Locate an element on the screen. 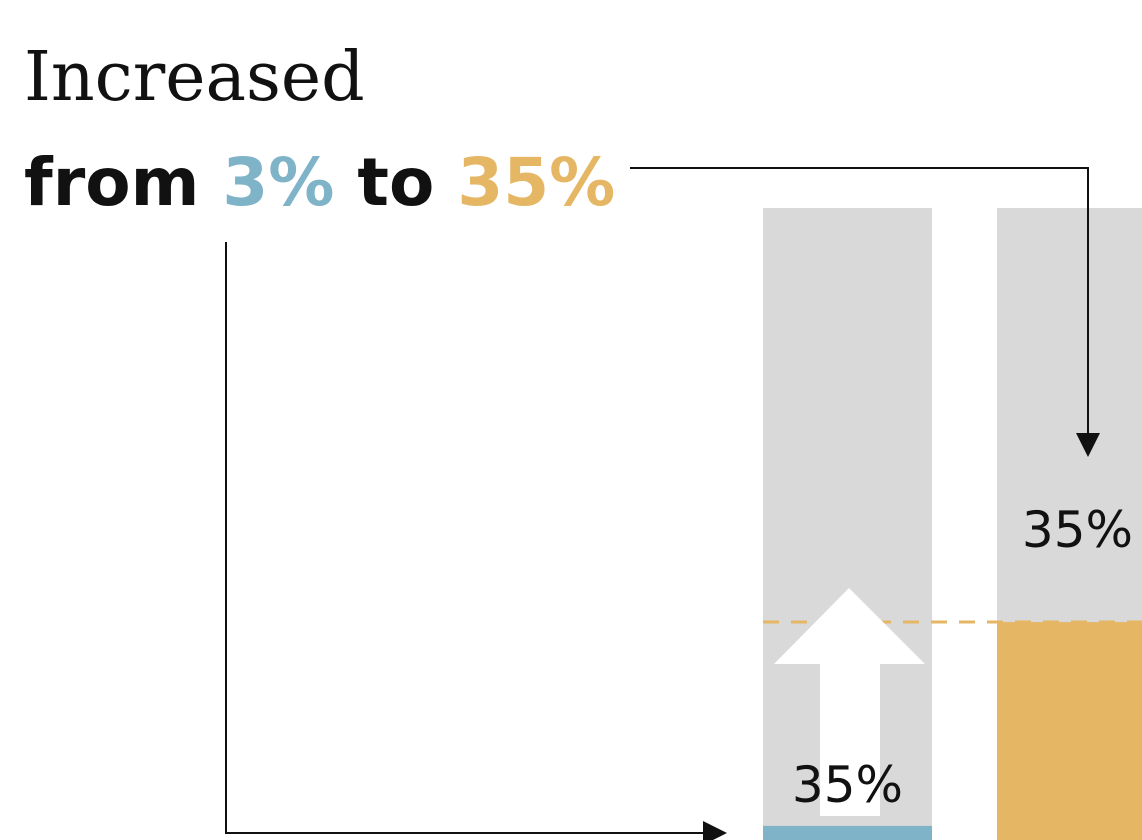  title-part: from is located at coordinates (111, 182).